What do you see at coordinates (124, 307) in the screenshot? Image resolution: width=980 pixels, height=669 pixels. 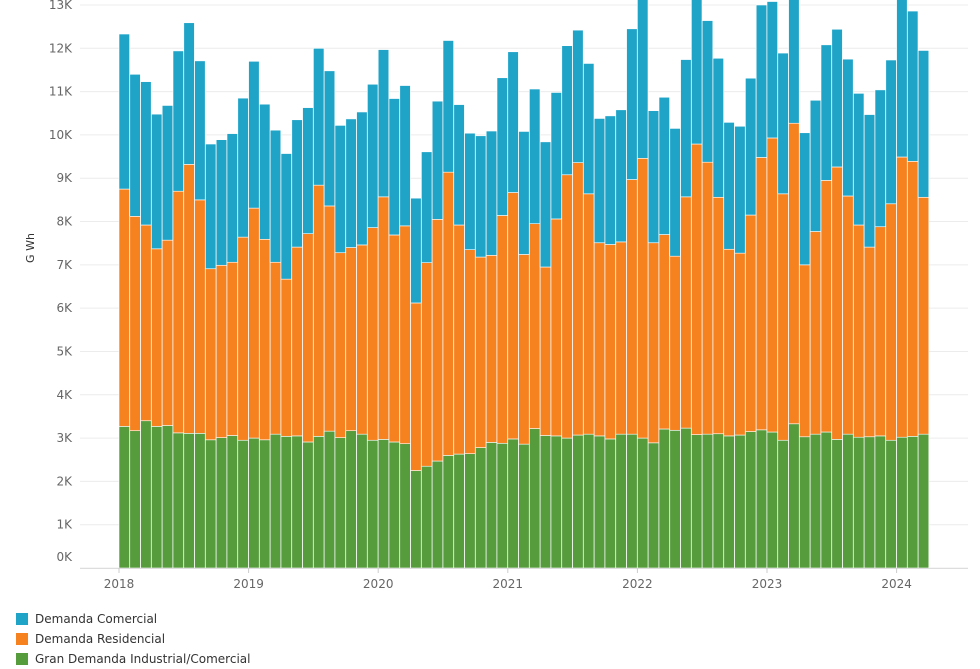 I see `bar-segment: Demanda Residencial 2018-01: 5480` at bounding box center [124, 307].